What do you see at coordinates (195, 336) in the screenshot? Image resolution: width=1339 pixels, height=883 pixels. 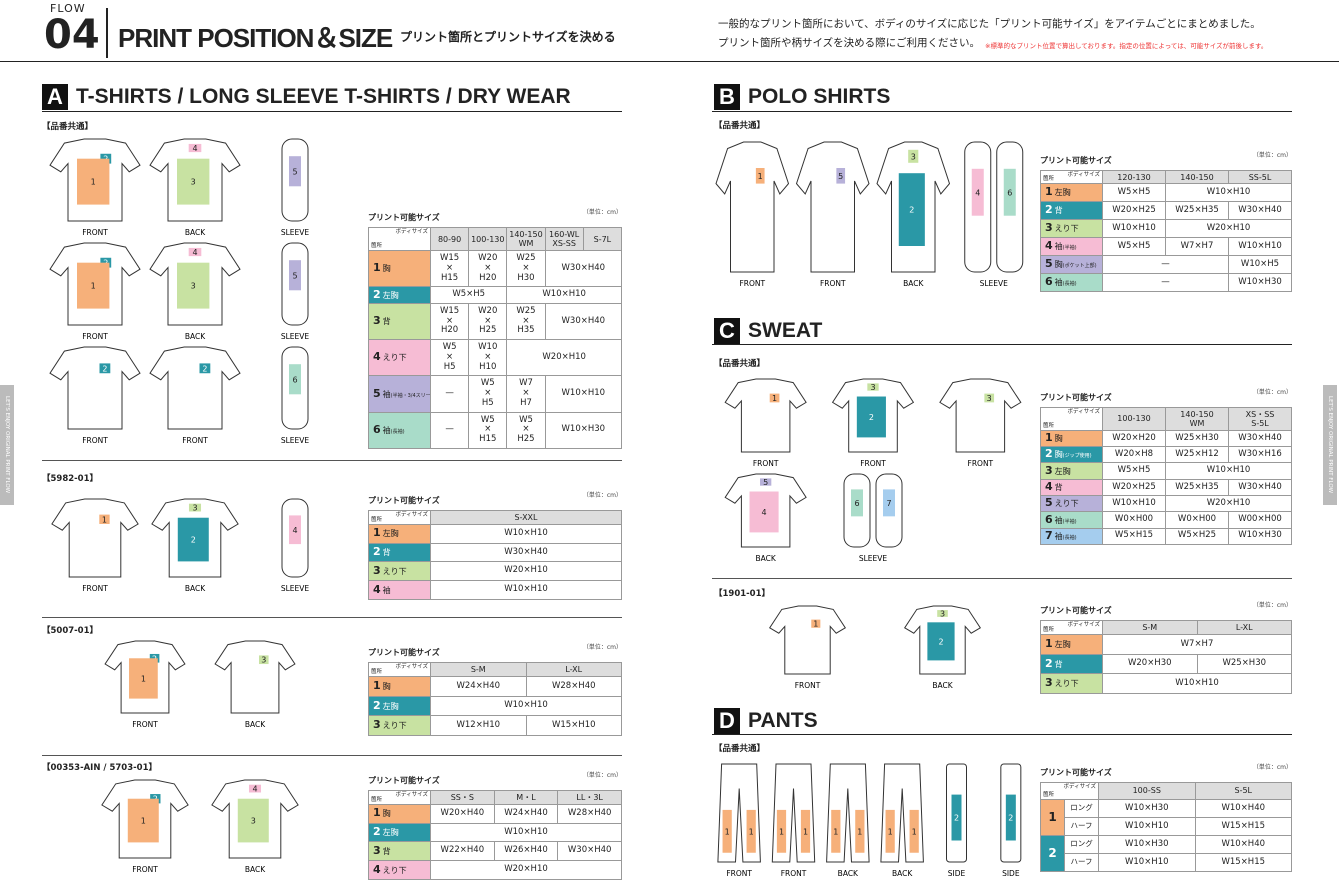 I see `figure-label: BACK` at bounding box center [195, 336].